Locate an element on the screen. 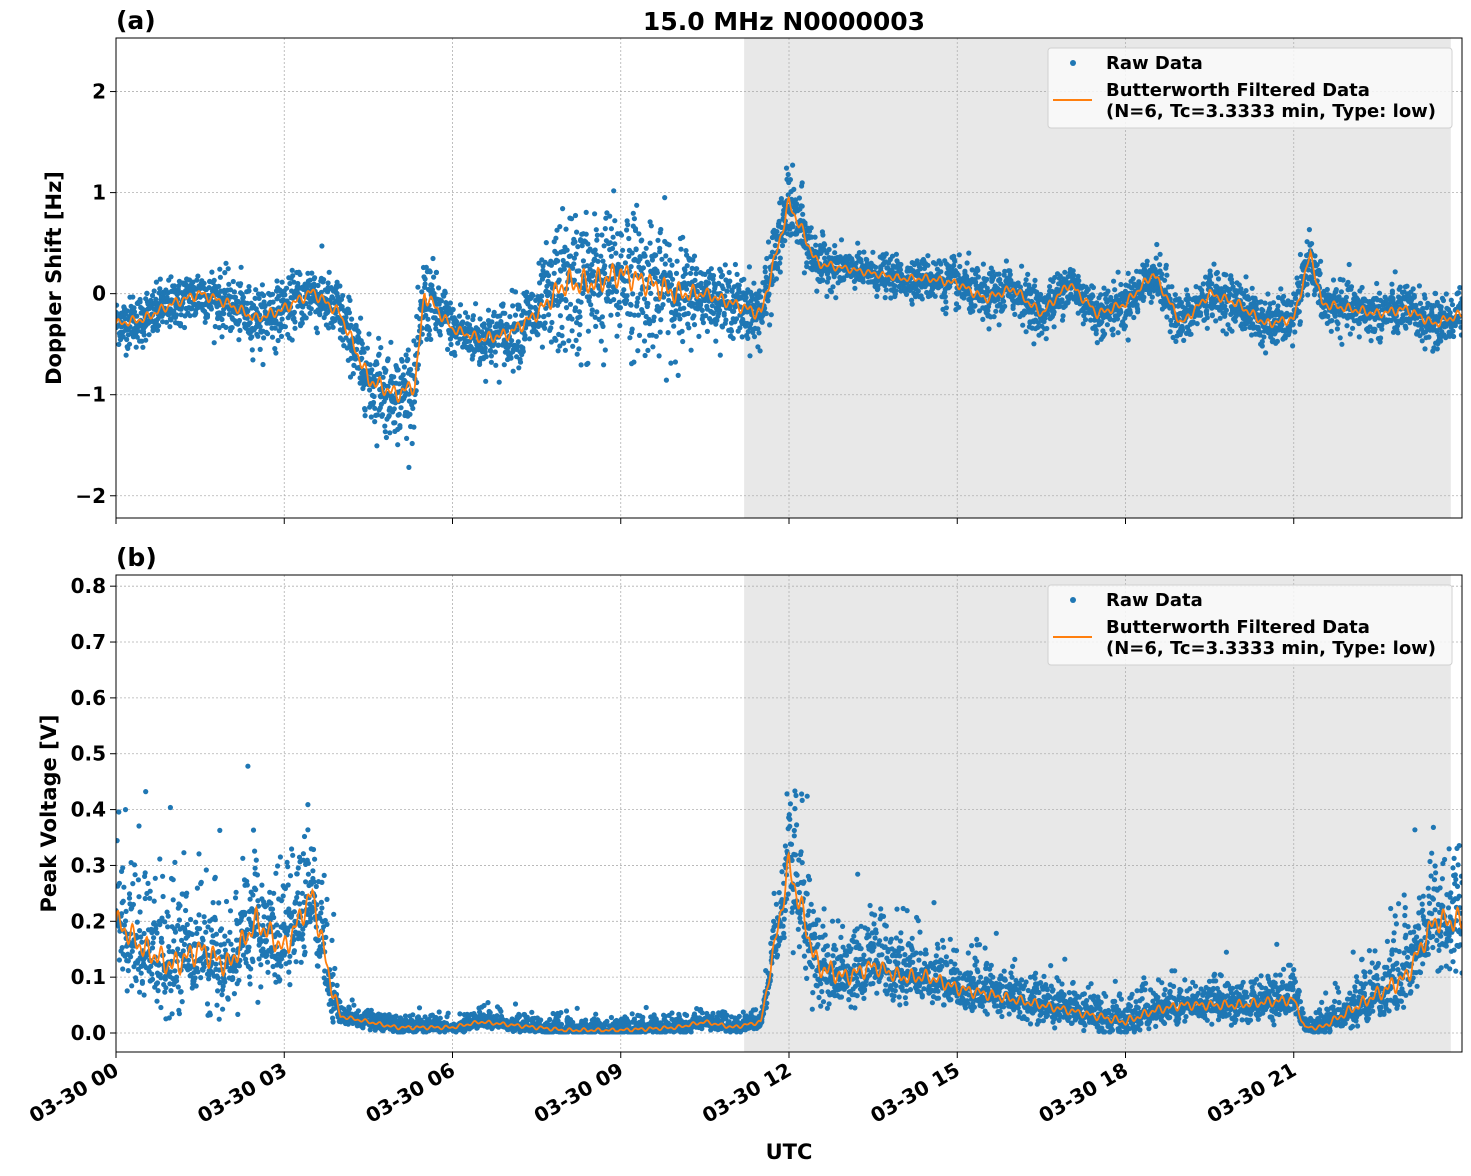  y-tick-label: 1 is located at coordinates (99, 193).